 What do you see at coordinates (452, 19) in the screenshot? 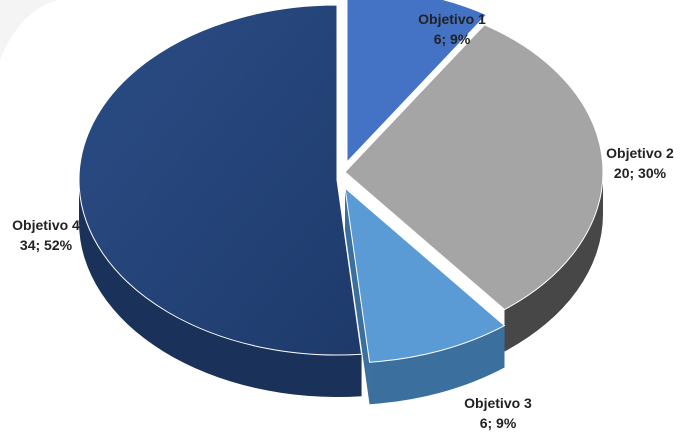
I see `slice-label-1: Objetivo 1` at bounding box center [452, 19].